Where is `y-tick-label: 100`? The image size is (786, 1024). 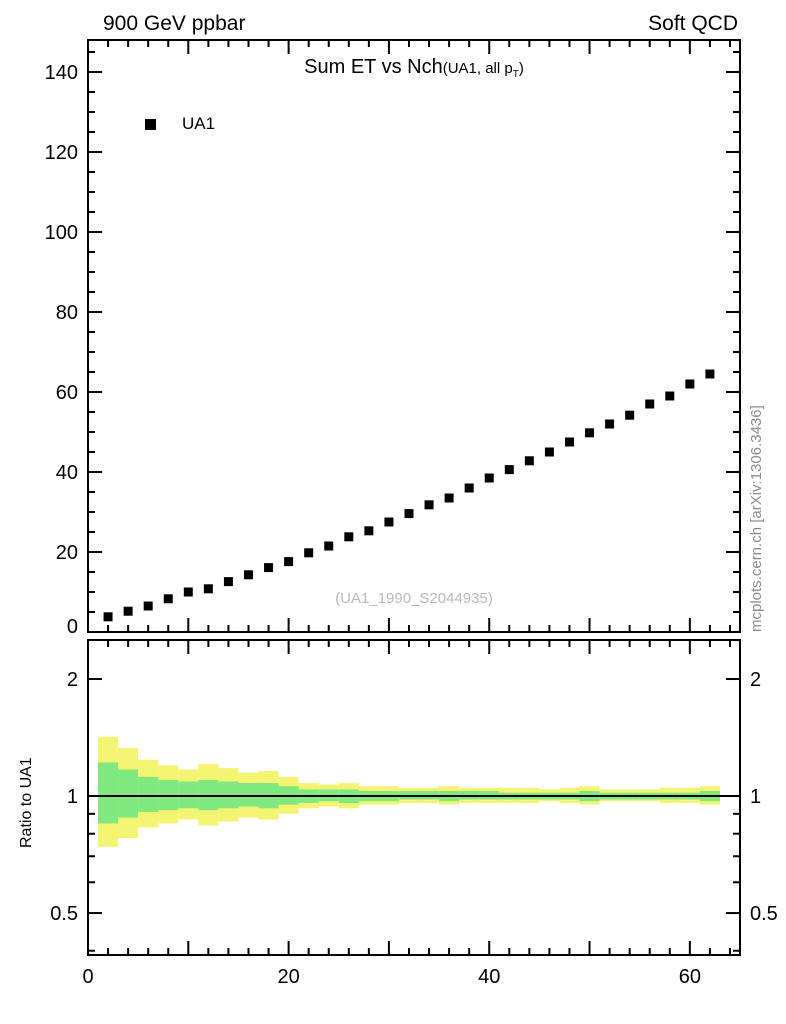 y-tick-label: 100 is located at coordinates (61, 233).